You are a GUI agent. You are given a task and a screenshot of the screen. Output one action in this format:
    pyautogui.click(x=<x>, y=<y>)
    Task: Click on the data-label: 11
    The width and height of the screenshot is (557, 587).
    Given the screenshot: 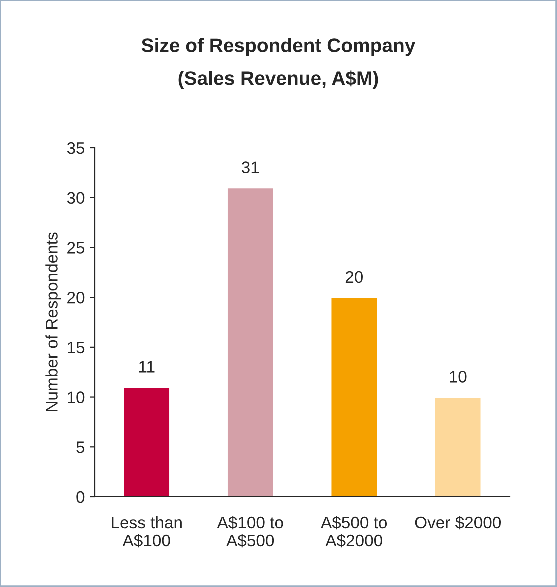 What is the action you would take?
    pyautogui.click(x=147, y=367)
    